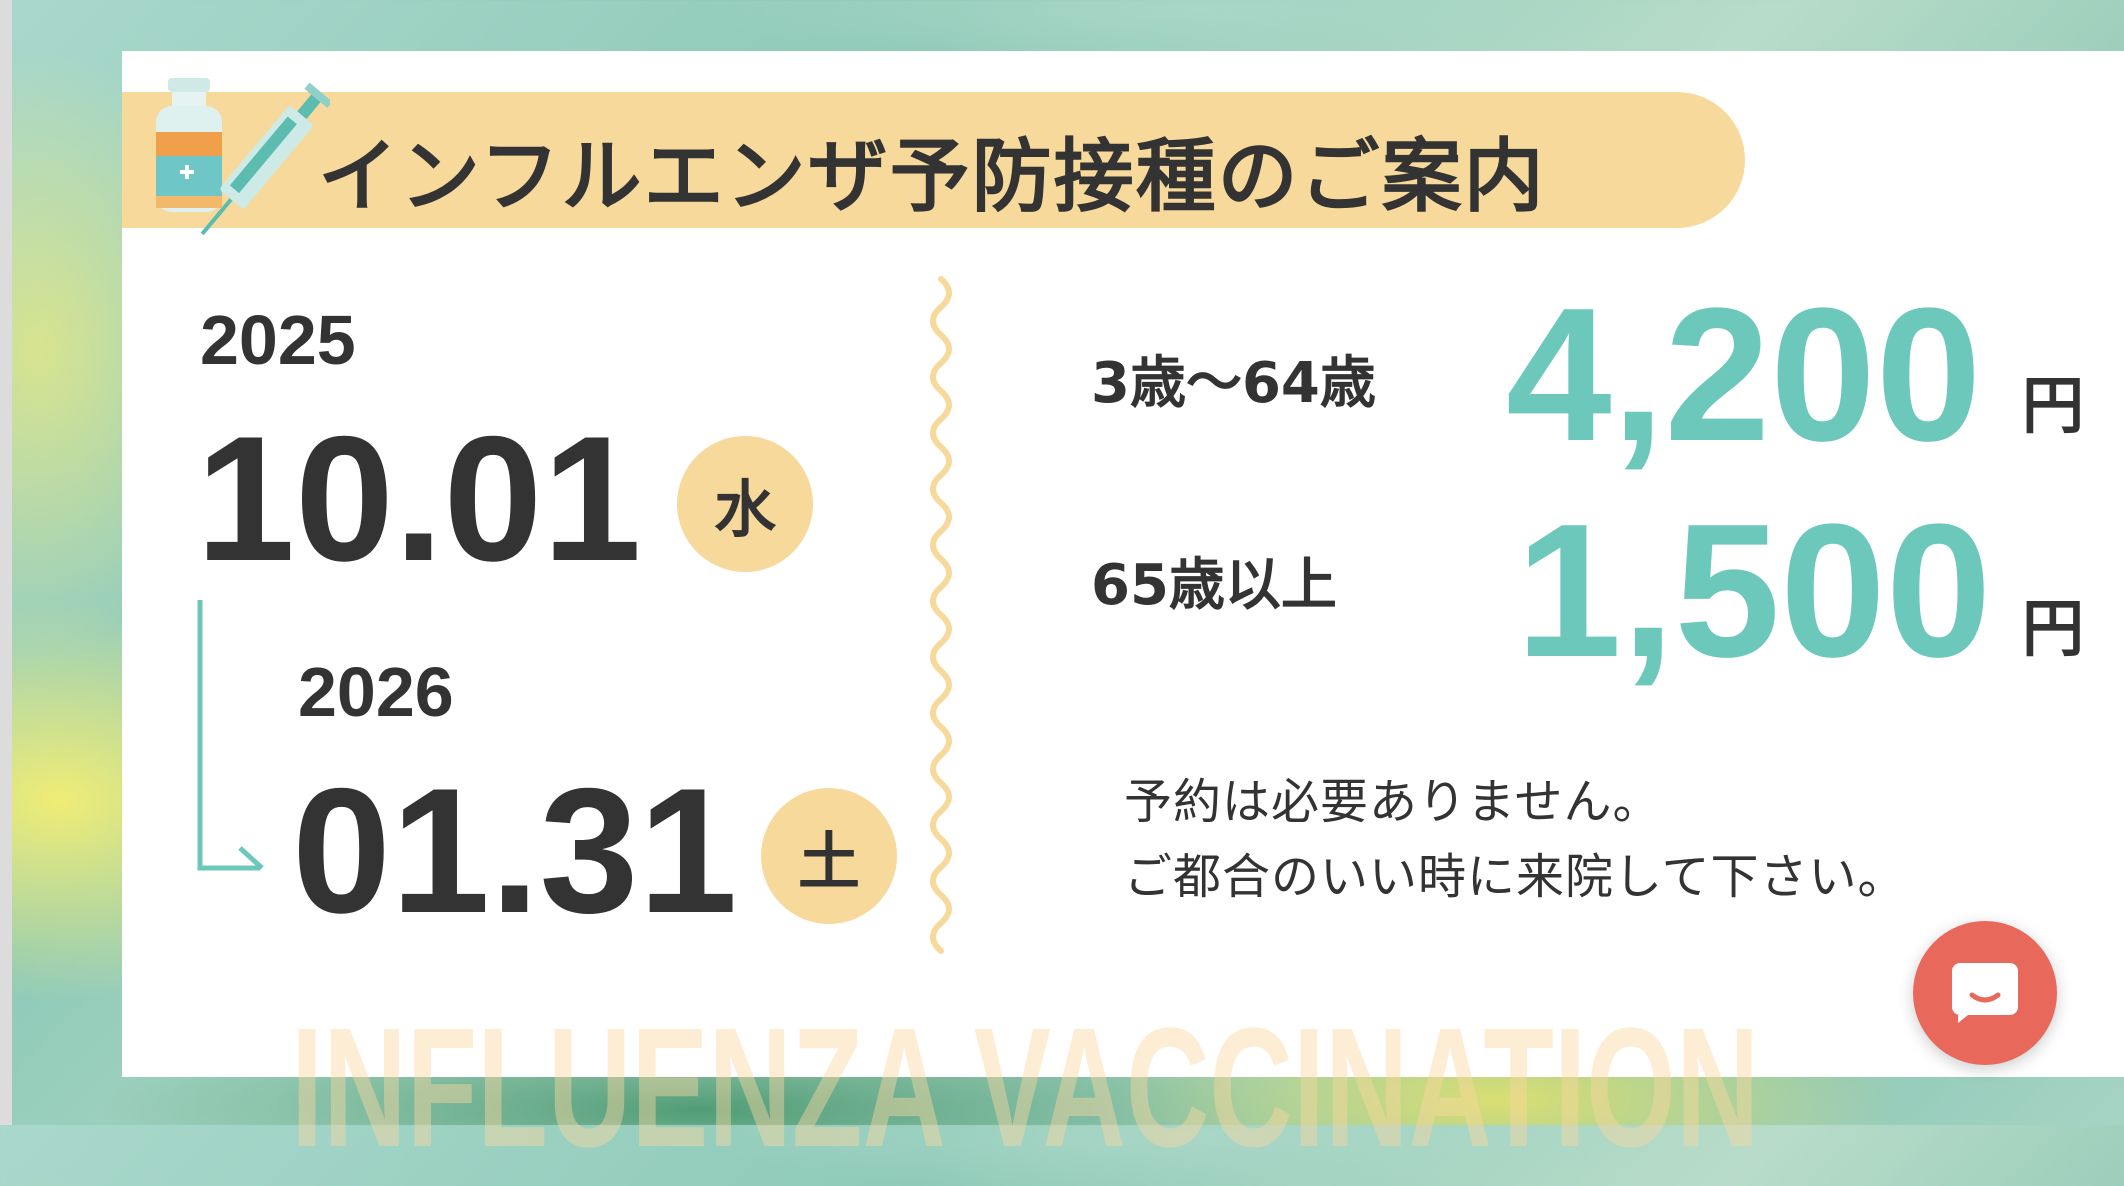 The height and width of the screenshot is (1186, 2124). I want to click on wavy-divider, so click(941, 615).